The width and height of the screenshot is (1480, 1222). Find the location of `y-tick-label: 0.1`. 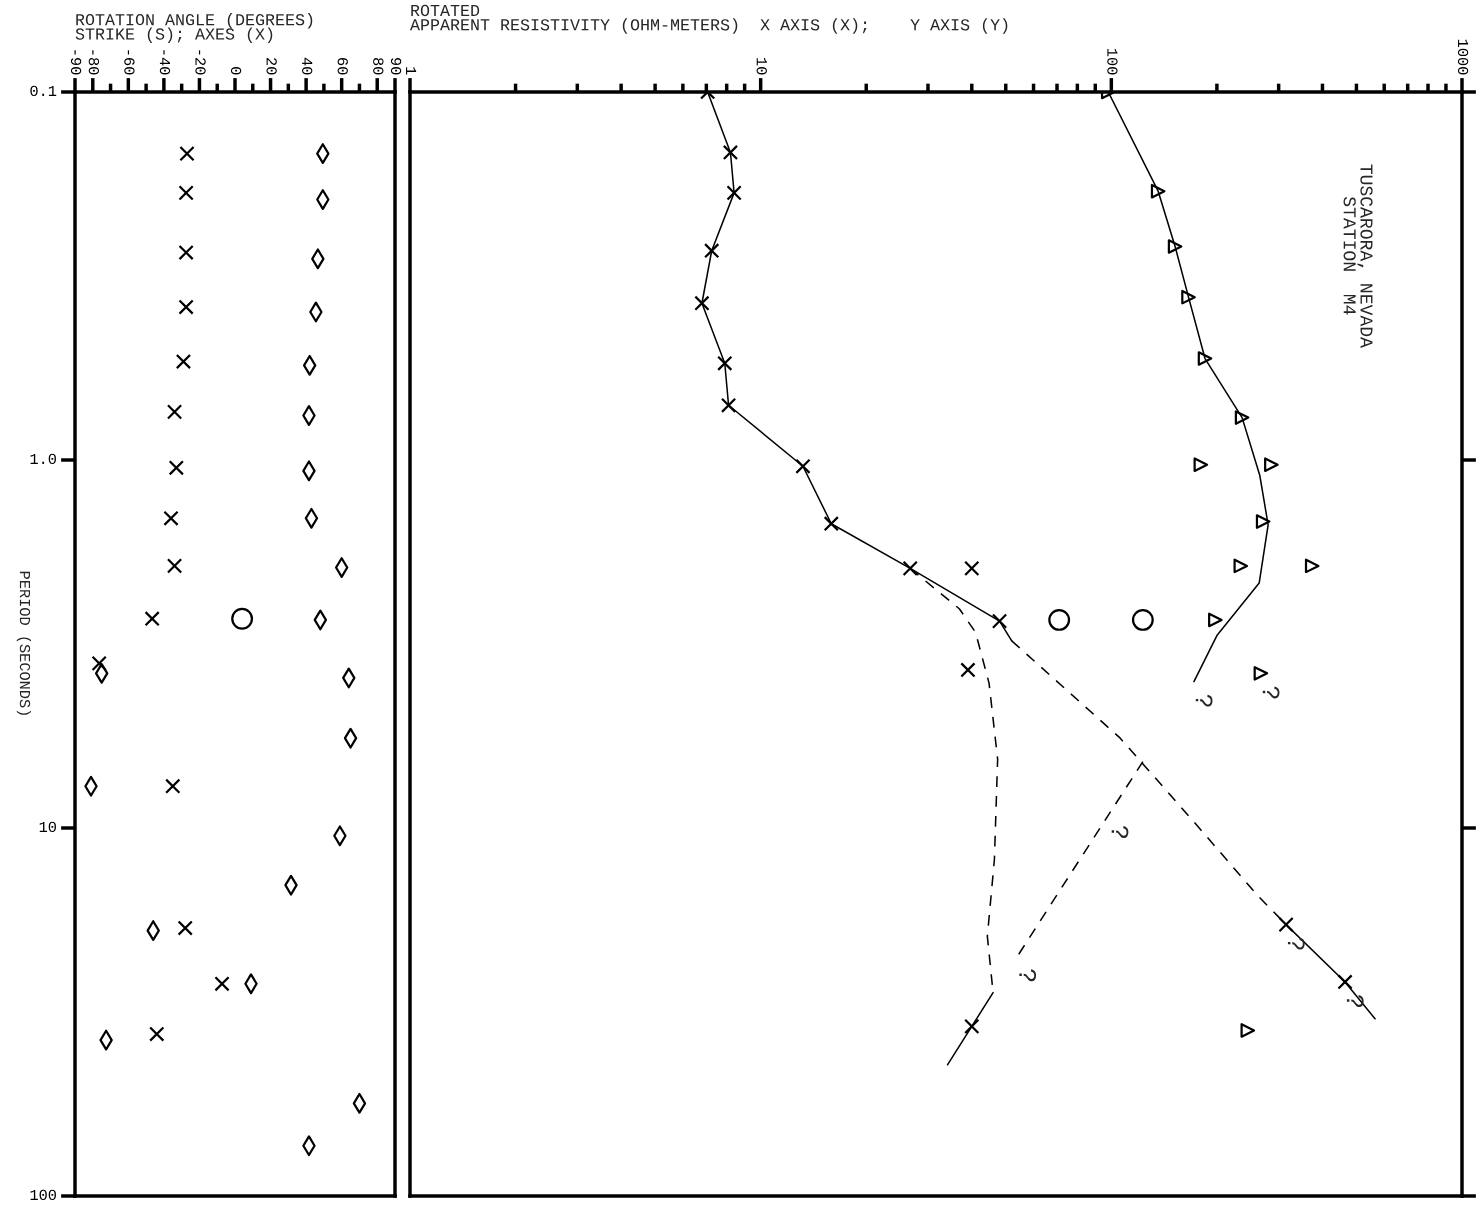

y-tick-label: 0.1 is located at coordinates (43, 91).